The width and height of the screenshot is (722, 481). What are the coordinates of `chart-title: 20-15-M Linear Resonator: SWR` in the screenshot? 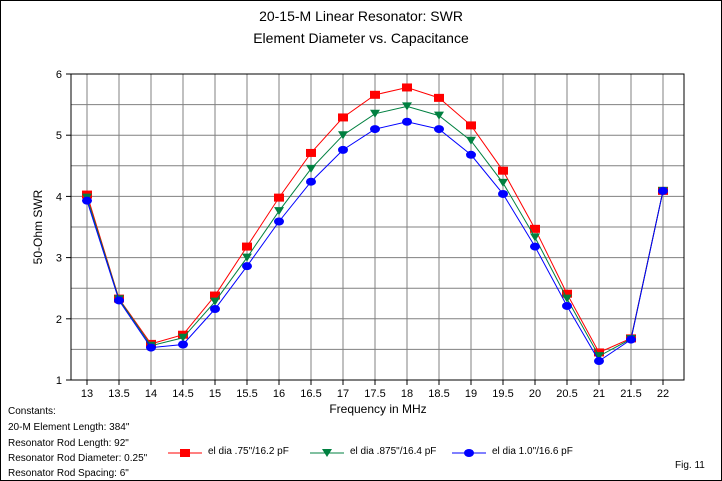 It's located at (361, 16).